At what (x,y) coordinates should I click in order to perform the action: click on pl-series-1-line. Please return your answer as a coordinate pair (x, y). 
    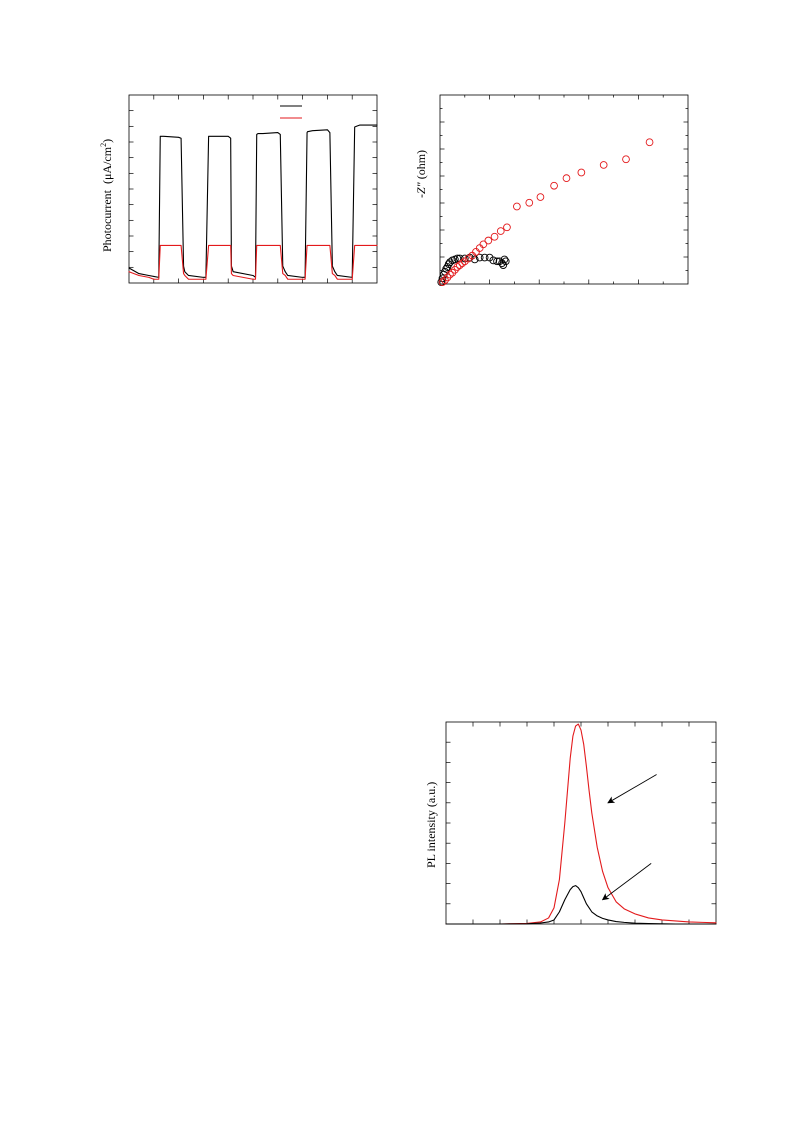
    Looking at the image, I should click on (581, 905).